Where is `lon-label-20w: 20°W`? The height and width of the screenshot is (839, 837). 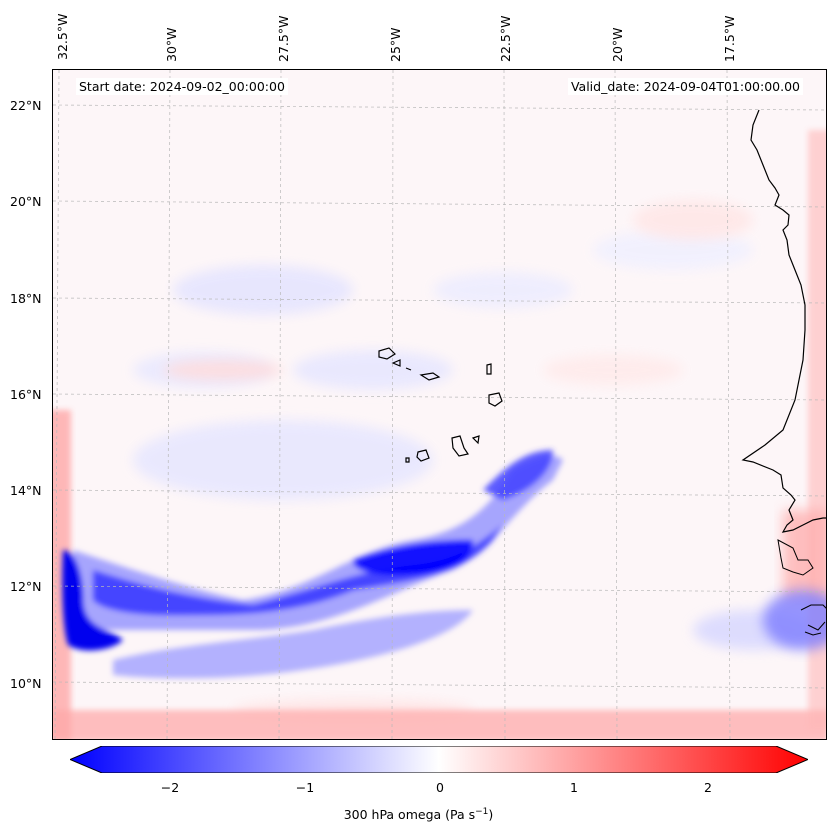
lon-label-20w: 20°W is located at coordinates (617, 44).